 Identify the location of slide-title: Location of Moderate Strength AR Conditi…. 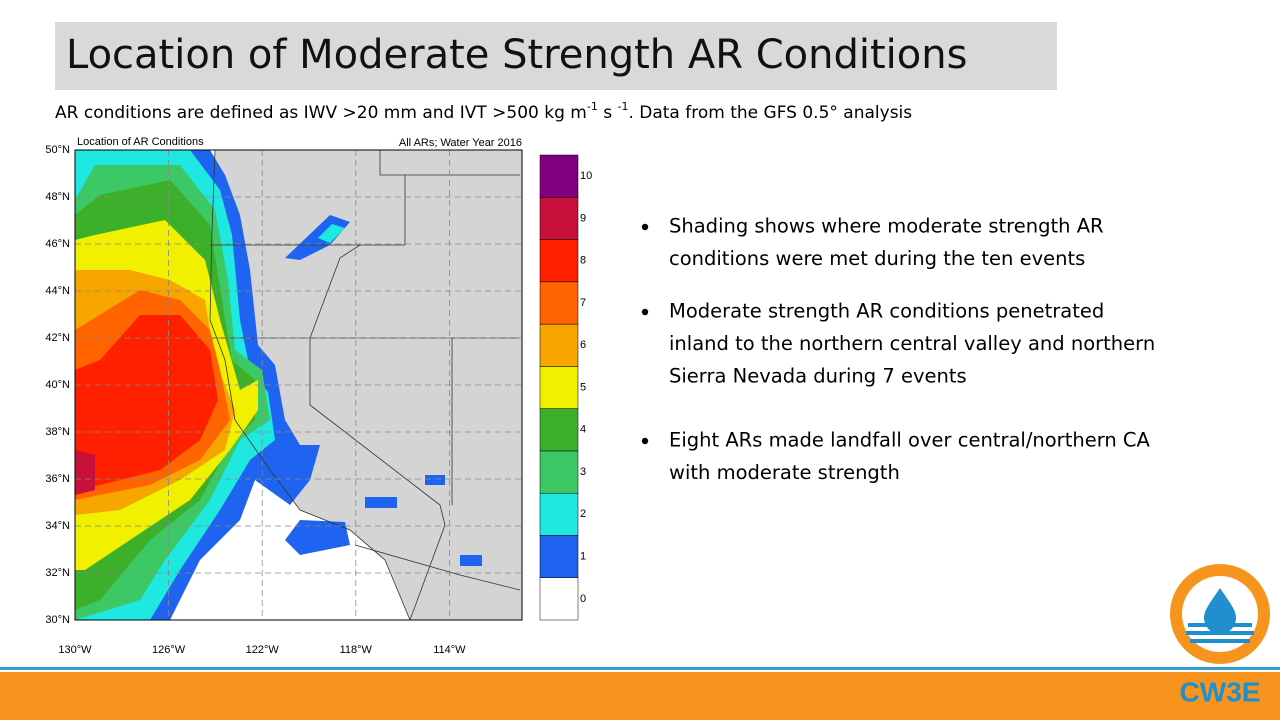
(516, 55).